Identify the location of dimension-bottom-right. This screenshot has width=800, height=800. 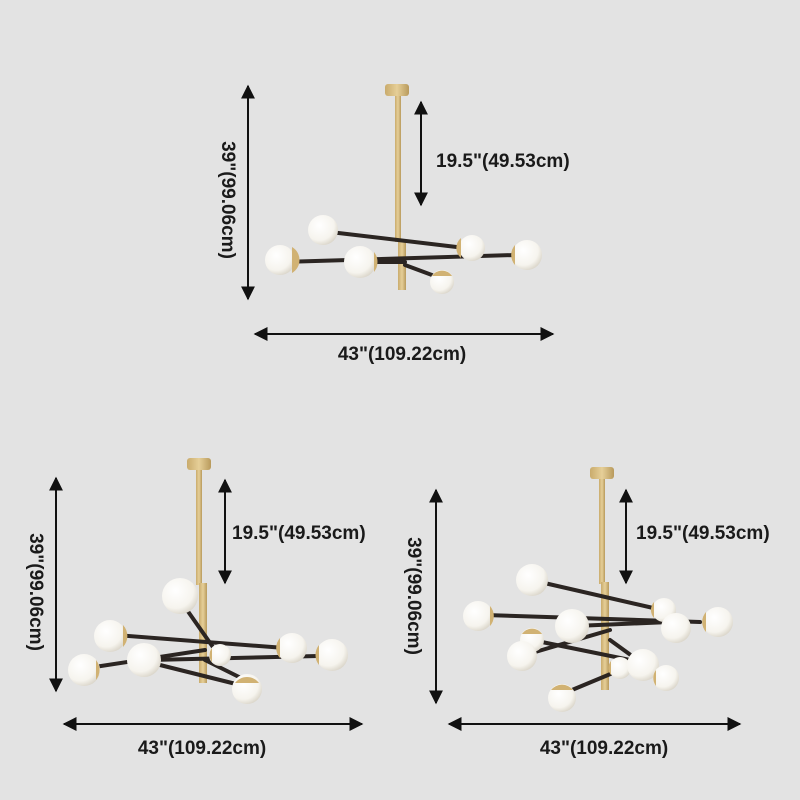
(585, 609).